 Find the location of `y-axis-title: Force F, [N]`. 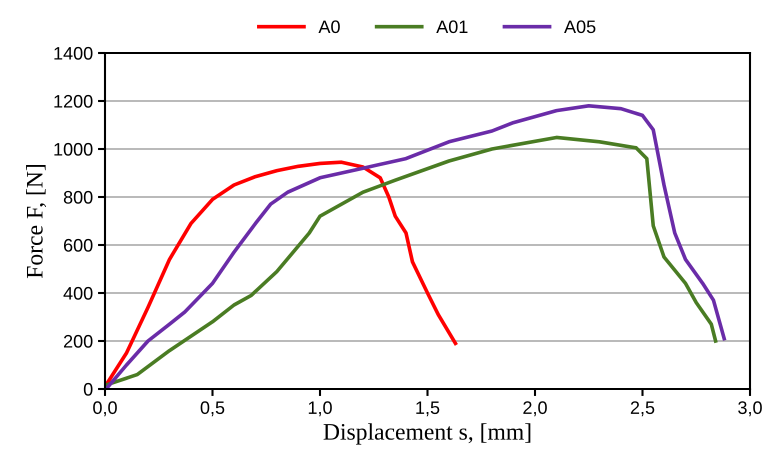

y-axis-title: Force F, [N] is located at coordinates (36, 221).